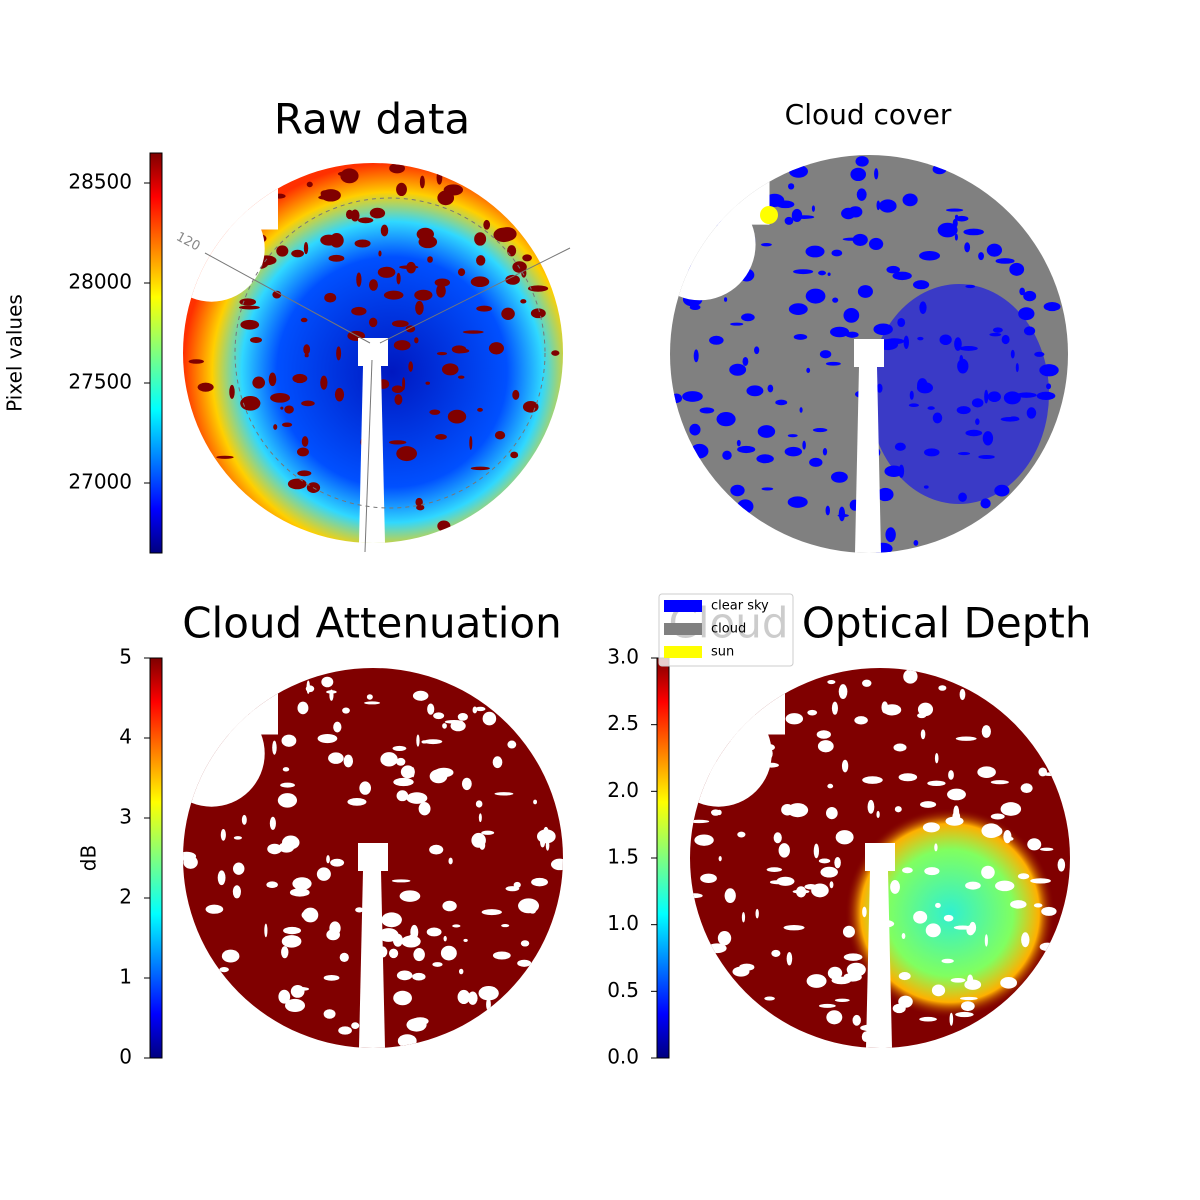 The width and height of the screenshot is (1200, 1200). What do you see at coordinates (100, 182) in the screenshot?
I see `tick-label: 28500` at bounding box center [100, 182].